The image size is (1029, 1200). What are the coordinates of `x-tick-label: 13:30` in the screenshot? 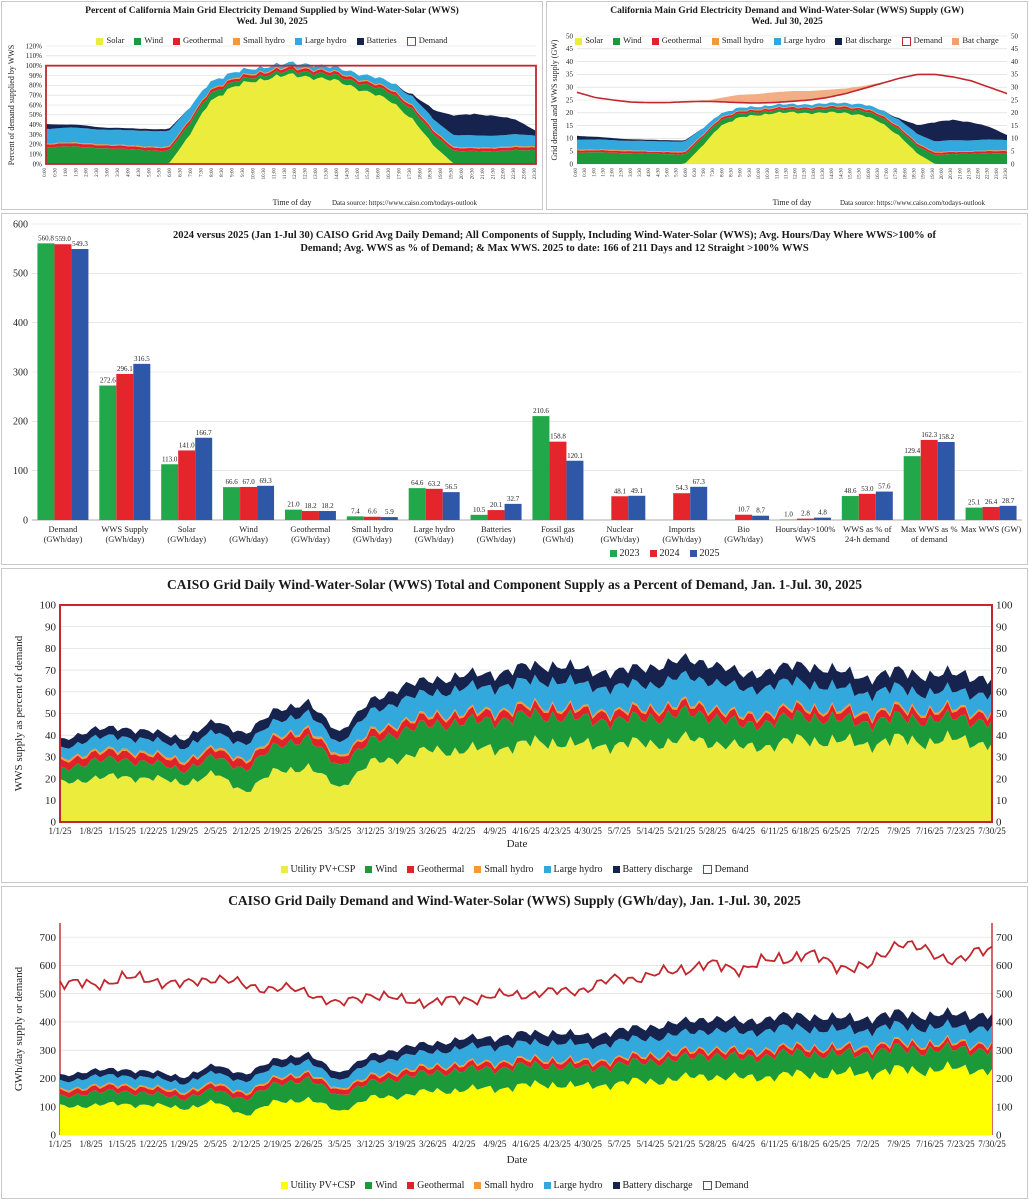 It's located at (823, 174).